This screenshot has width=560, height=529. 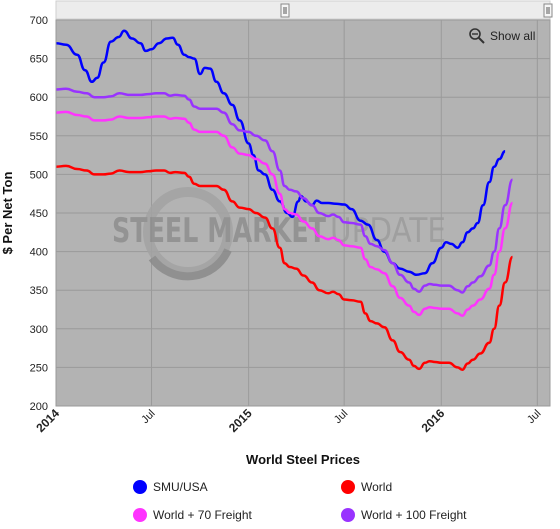 I want to click on y-tick-label: 700, so click(x=39, y=21).